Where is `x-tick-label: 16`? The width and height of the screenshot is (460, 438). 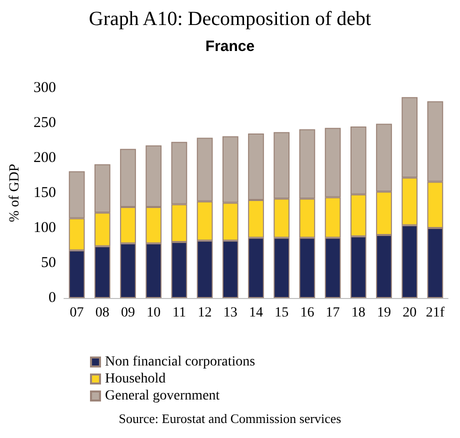
x-tick-label: 16 is located at coordinates (307, 313).